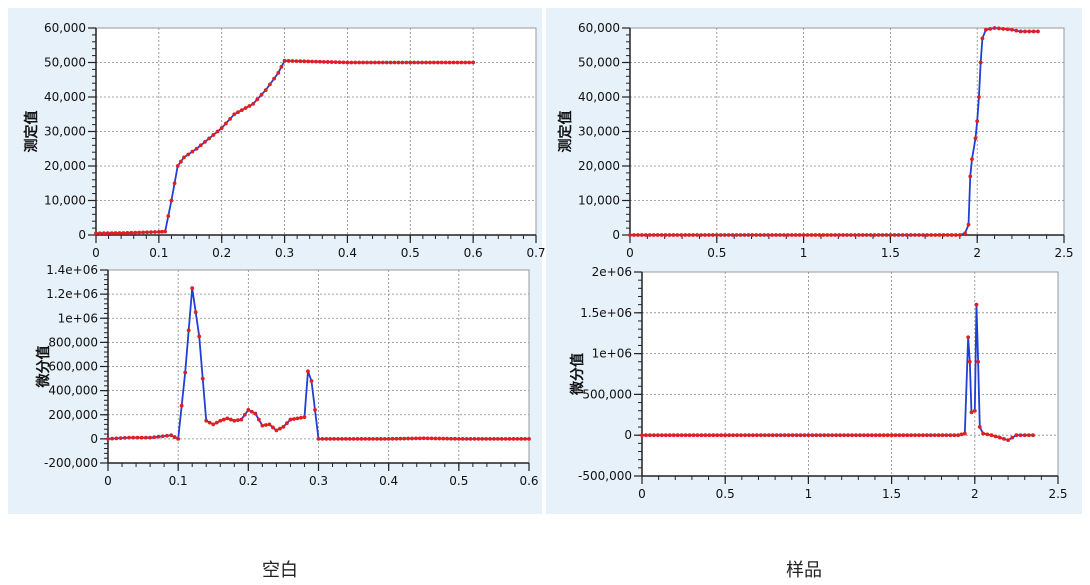 The image size is (1090, 585). Describe the element at coordinates (72, 270) in the screenshot. I see `y-tick-label: 1.4e+06` at that location.